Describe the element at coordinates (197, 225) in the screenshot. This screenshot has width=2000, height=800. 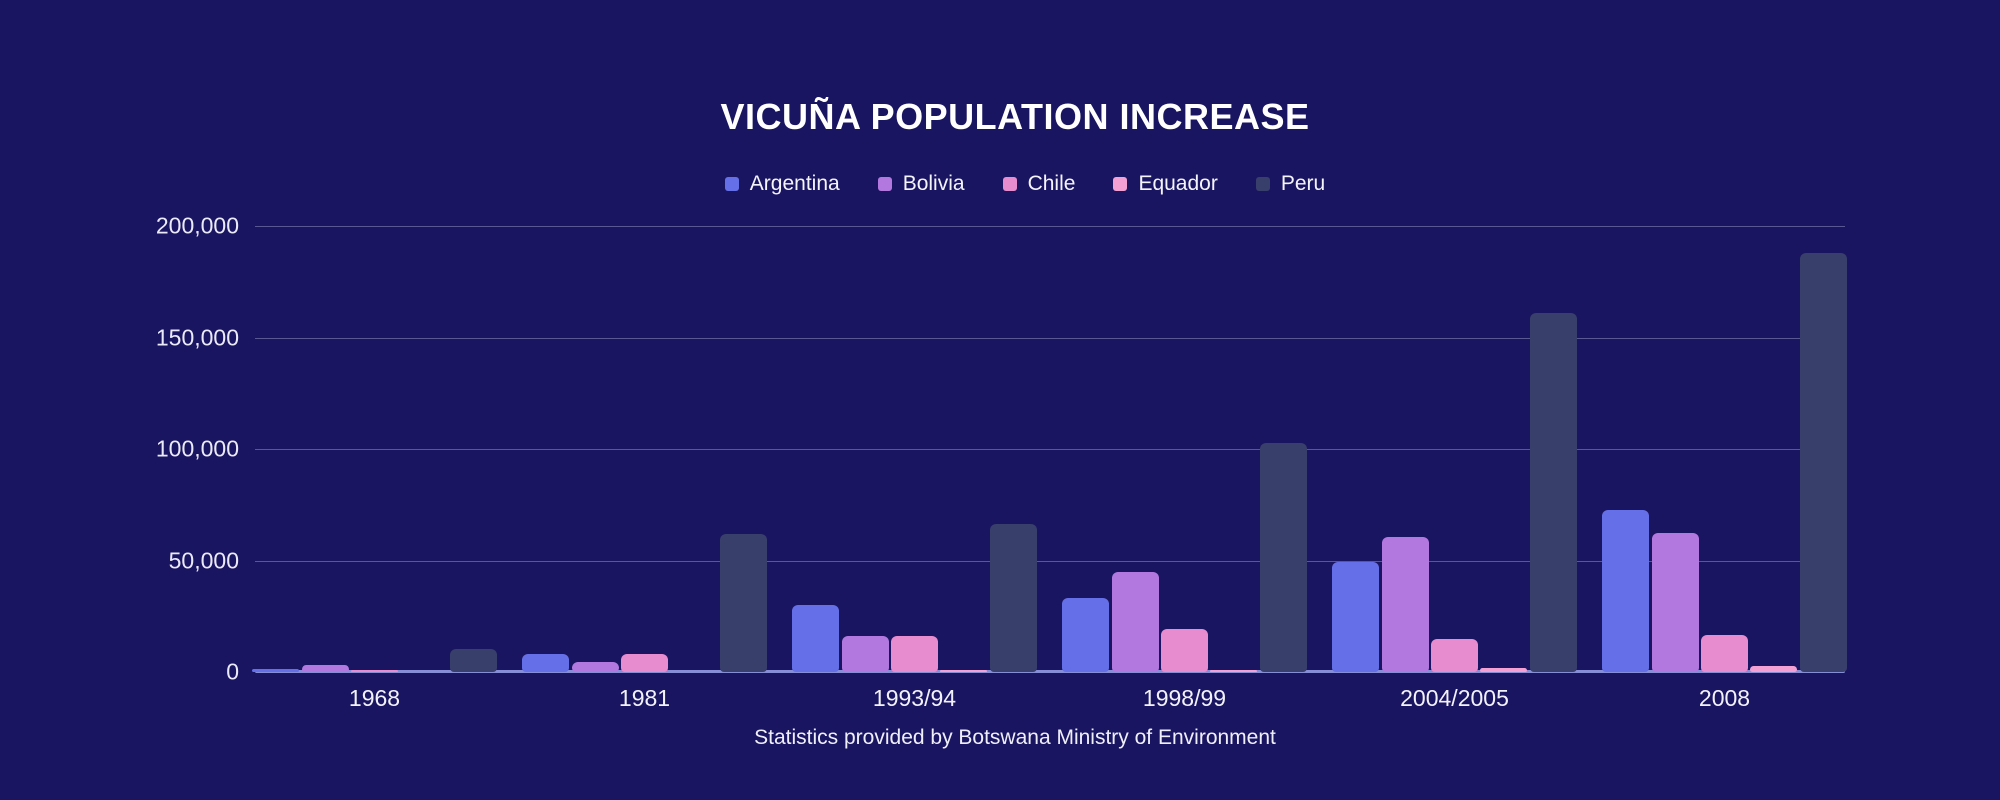
I see `y-axis-label-200000: 200,000` at that location.